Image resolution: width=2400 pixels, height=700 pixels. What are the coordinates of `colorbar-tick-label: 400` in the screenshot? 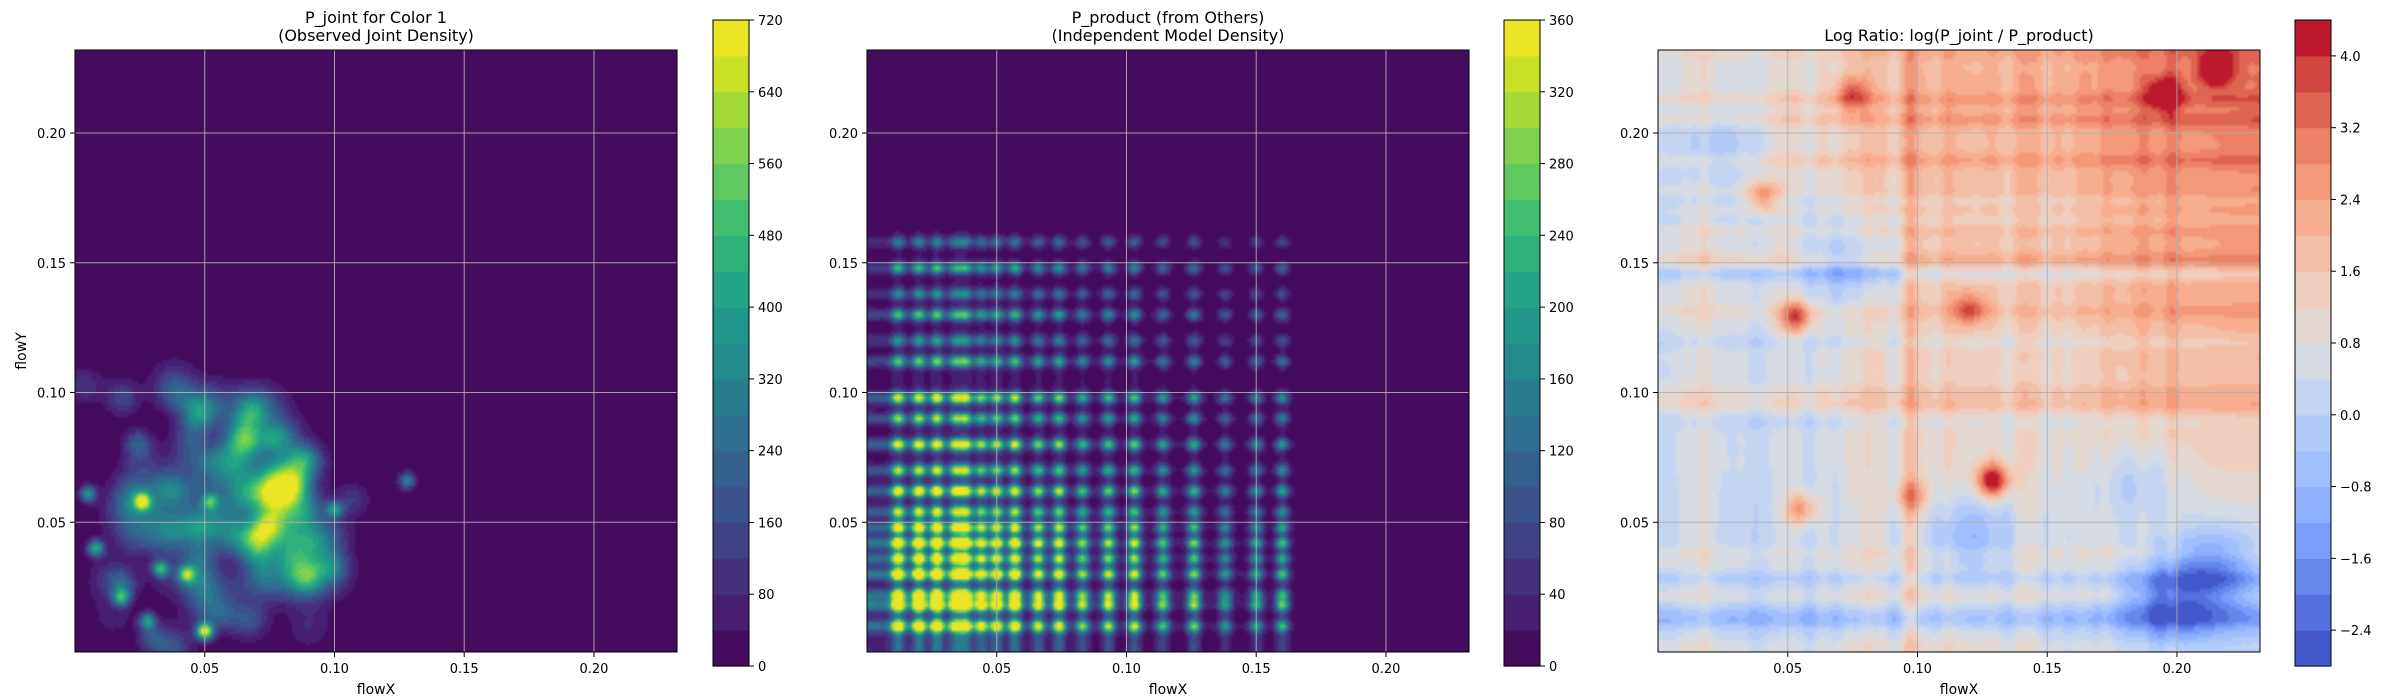 It's located at (770, 308).